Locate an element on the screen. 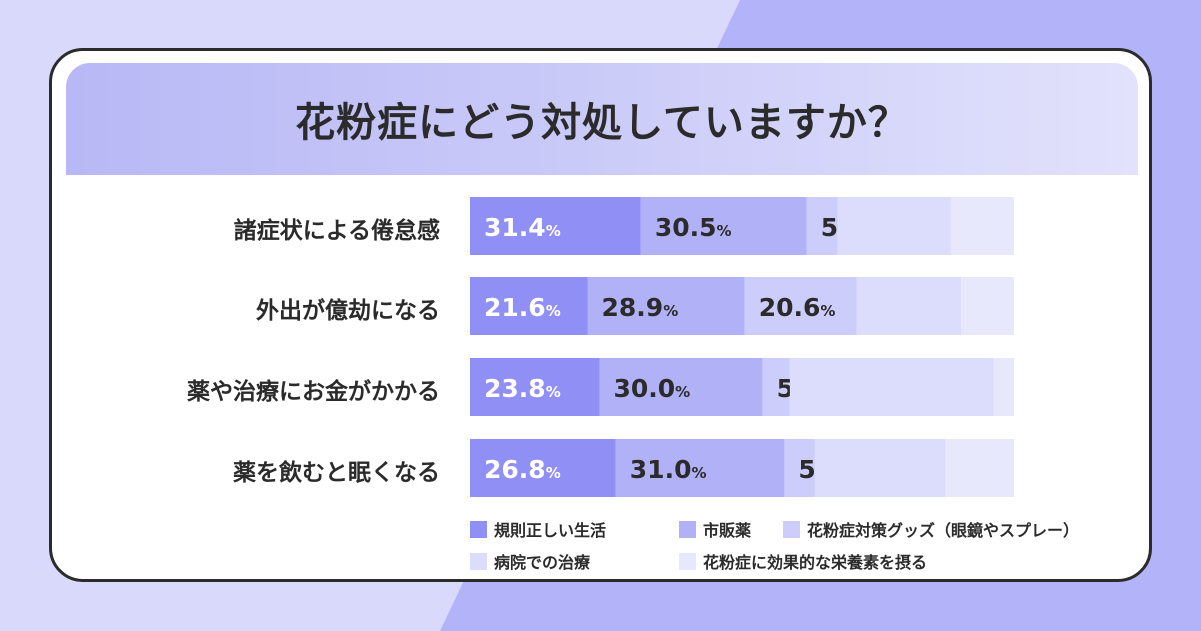  legend-item: 花粉症に効果的な栄養素を摂る is located at coordinates (803, 561).